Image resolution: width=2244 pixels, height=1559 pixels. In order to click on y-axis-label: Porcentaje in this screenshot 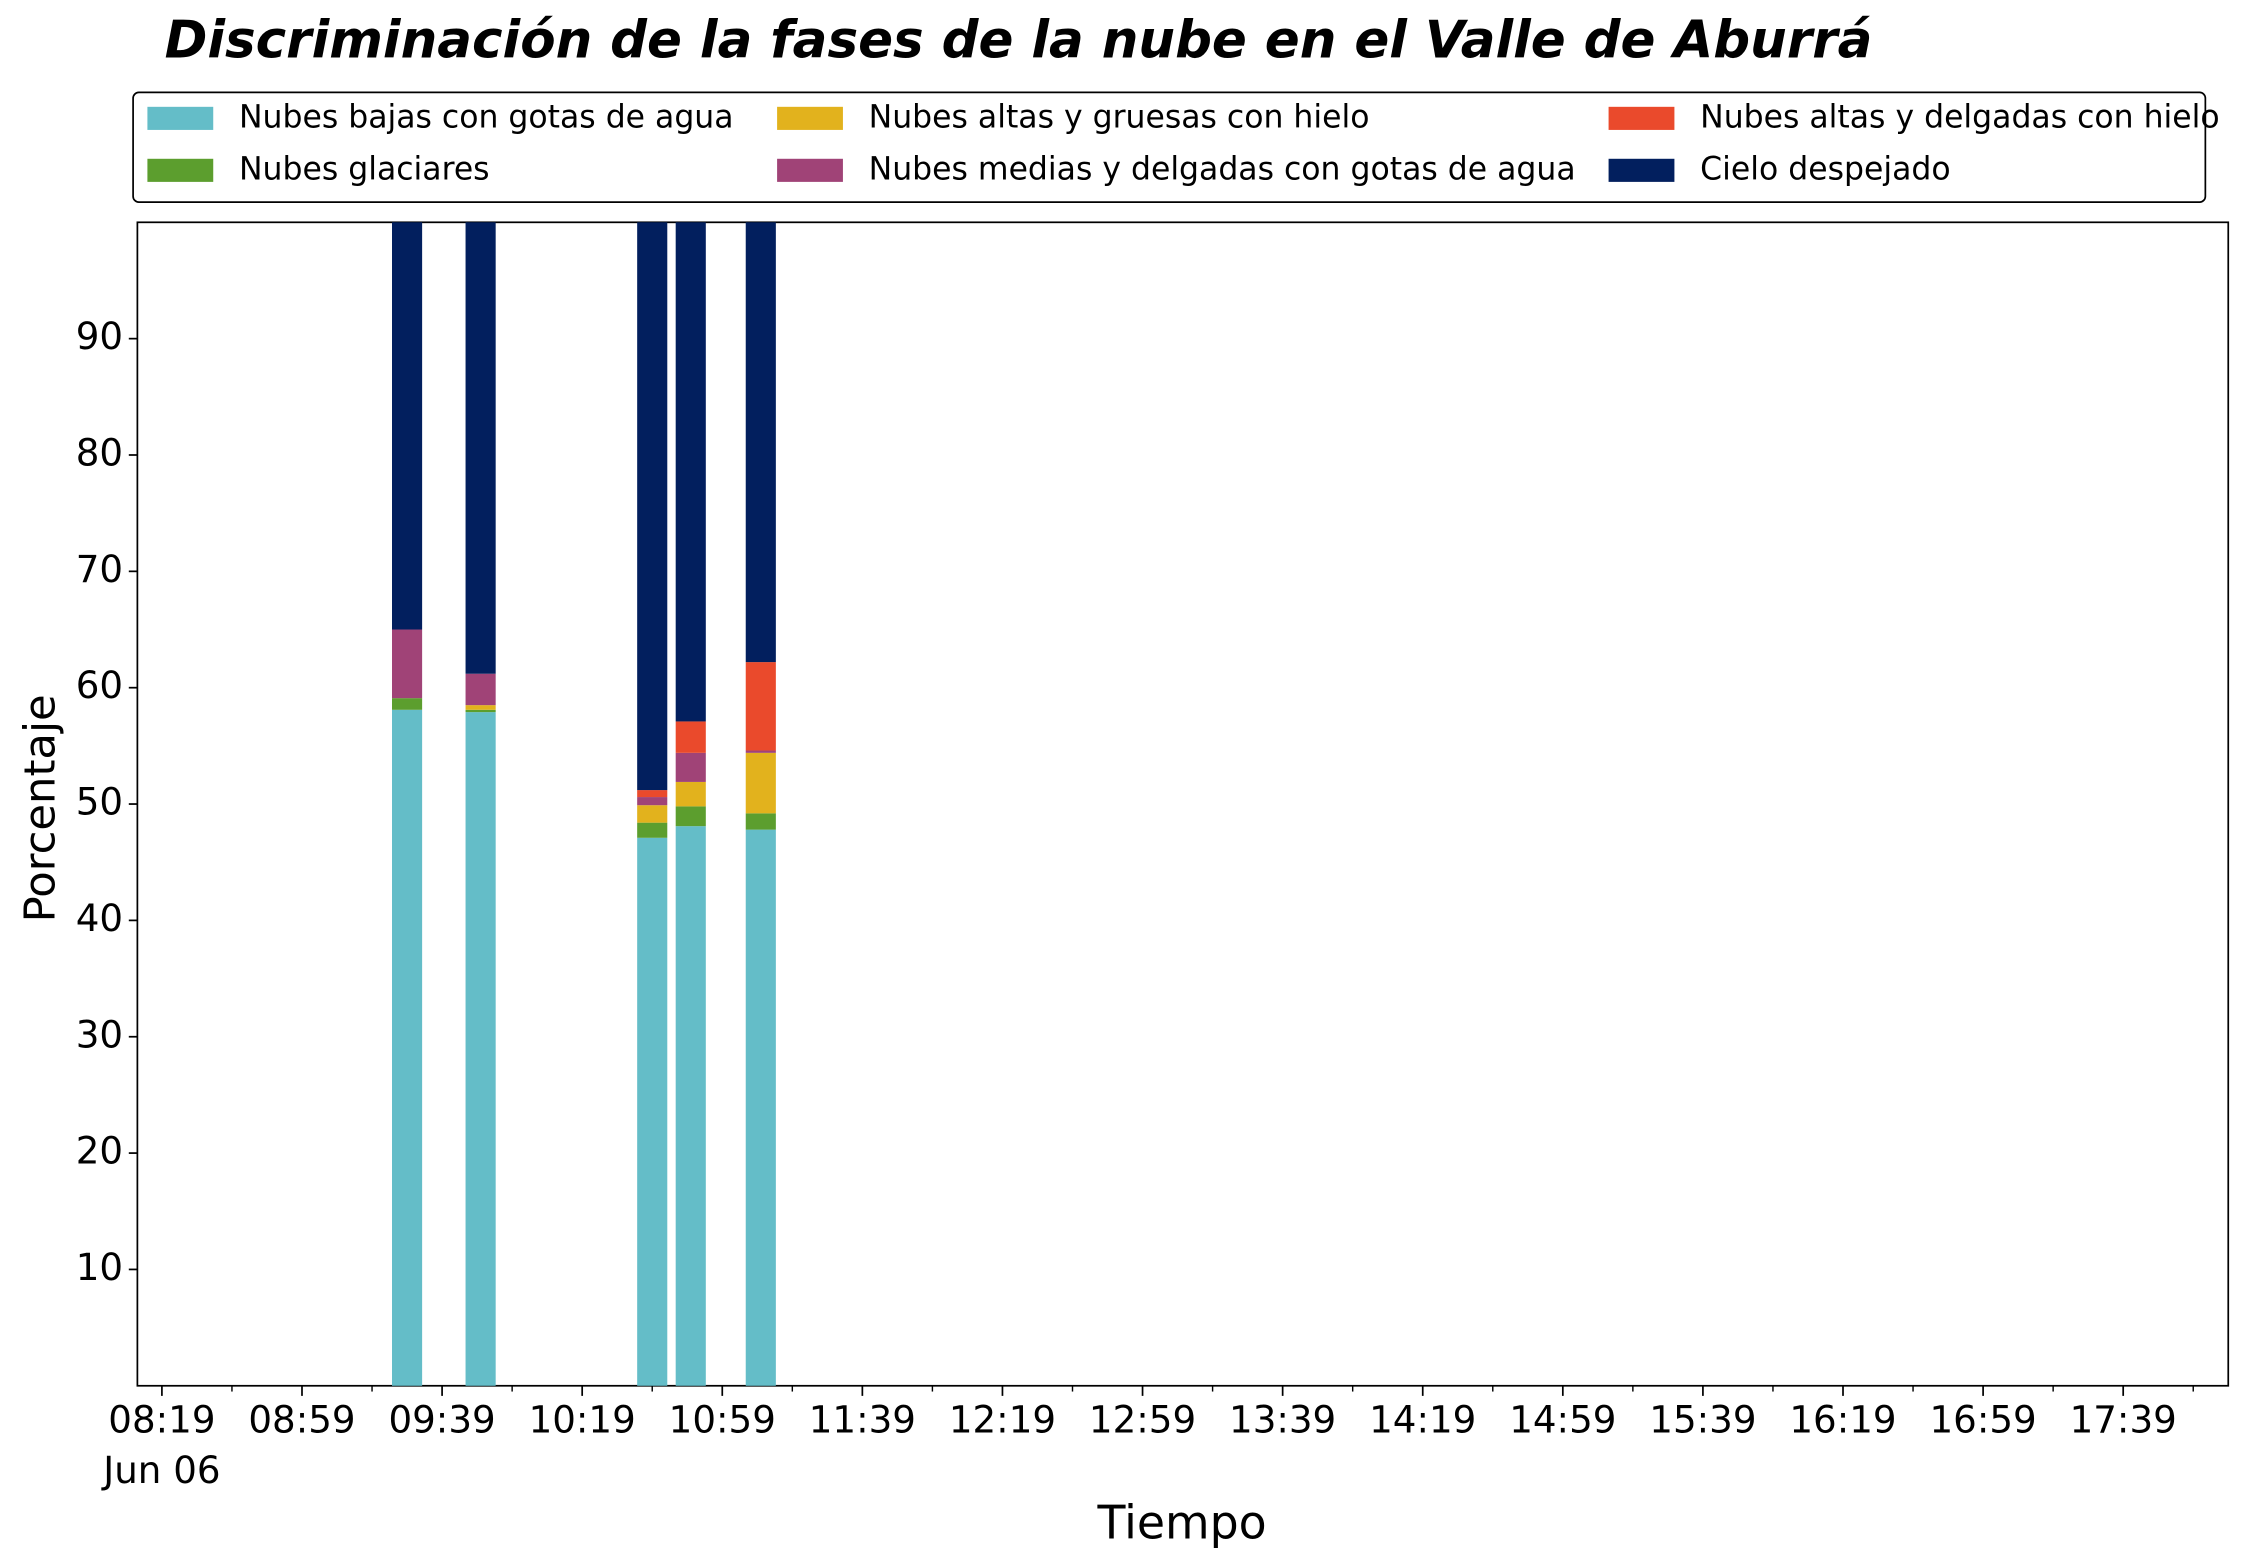, I will do `click(41, 808)`.